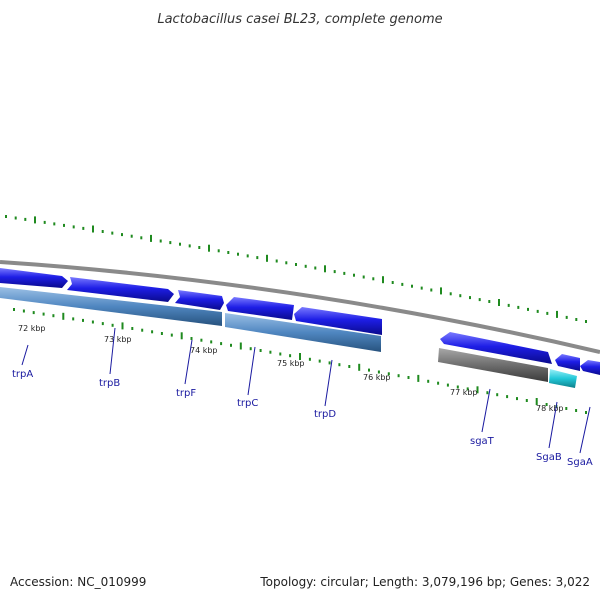  Describe the element at coordinates (32, 328) in the screenshot. I see `tick-label: 72 kbp` at that location.